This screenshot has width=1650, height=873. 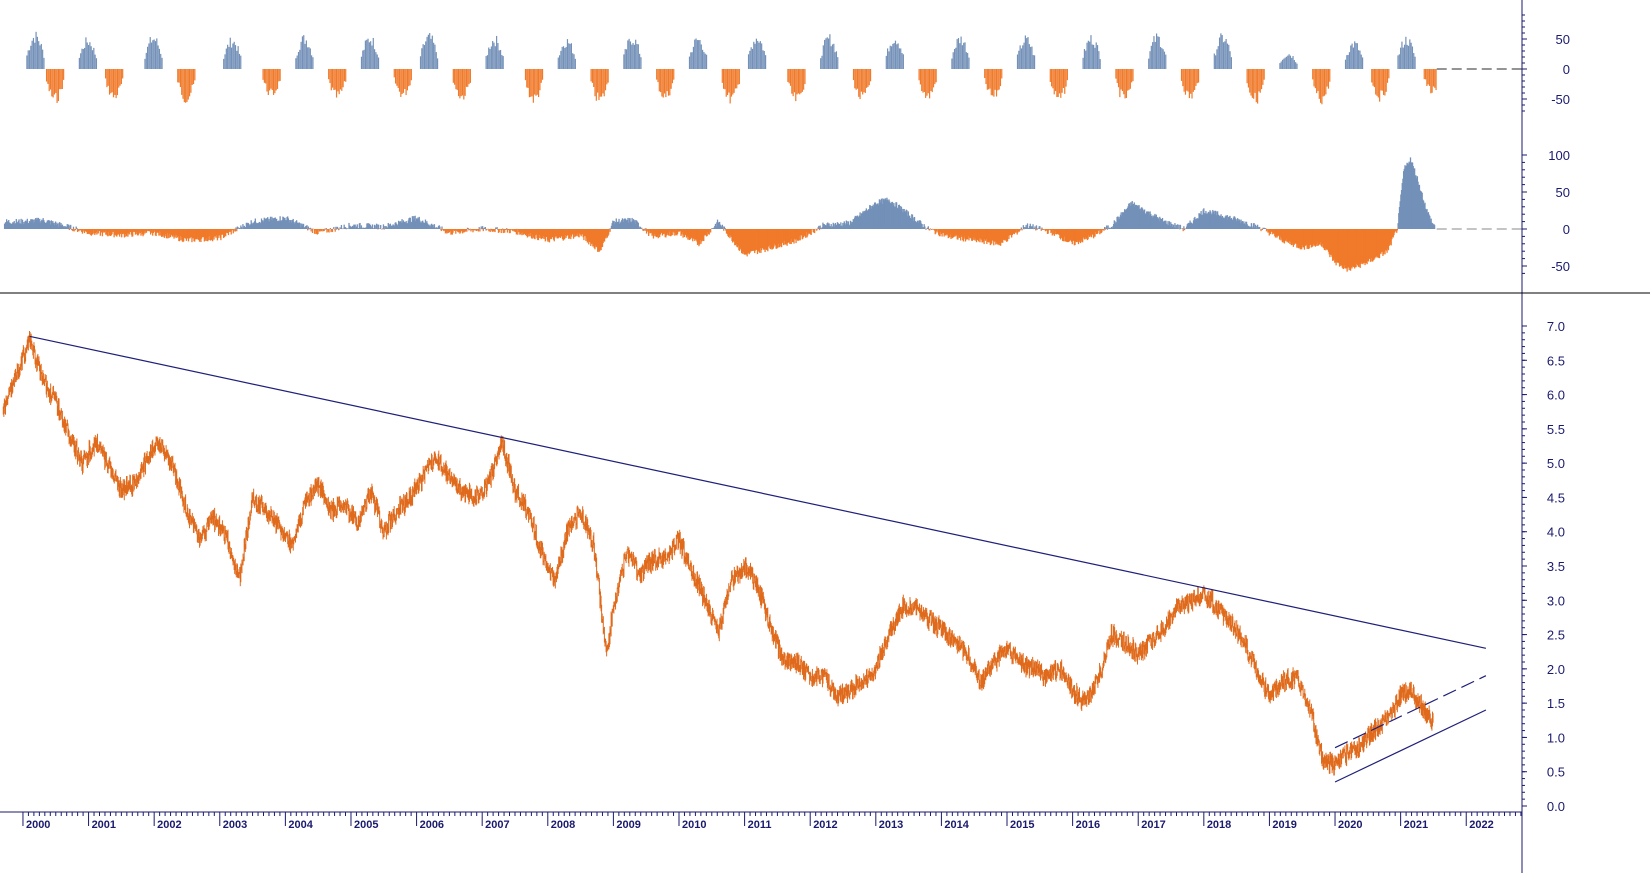 I want to click on momentum-oscillator-panel, so click(x=762, y=214).